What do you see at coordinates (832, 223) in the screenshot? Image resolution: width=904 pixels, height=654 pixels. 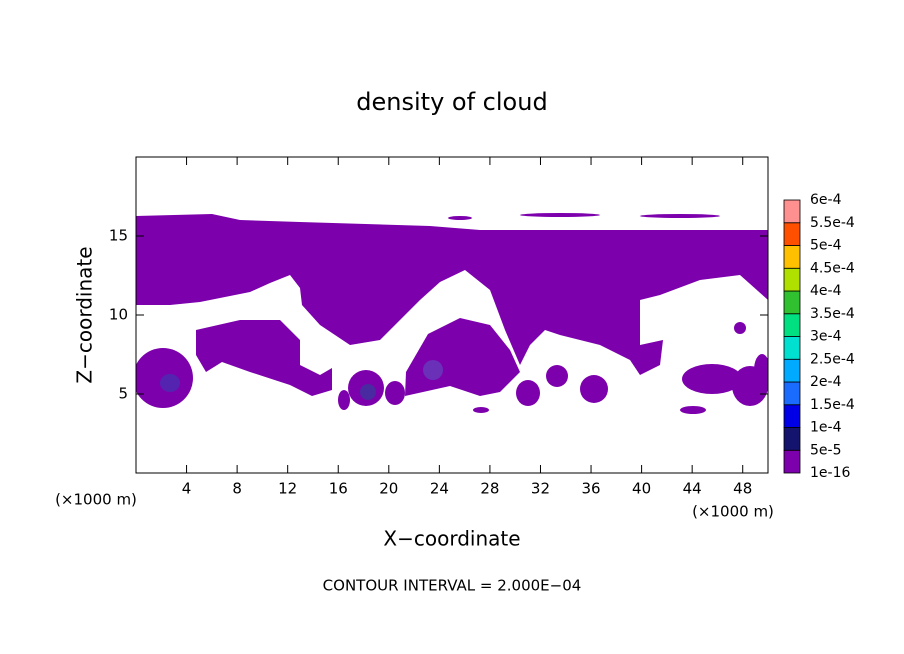 I see `colorbar-label: 5.5e-4` at bounding box center [832, 223].